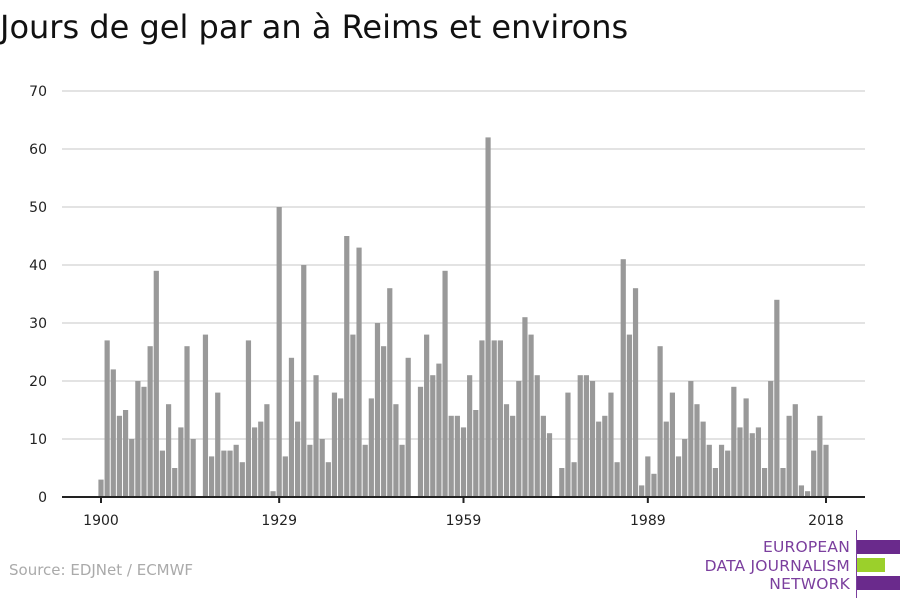 This screenshot has height=600, width=900. Describe the element at coordinates (38, 92) in the screenshot. I see `y-tick-label: 70` at that location.